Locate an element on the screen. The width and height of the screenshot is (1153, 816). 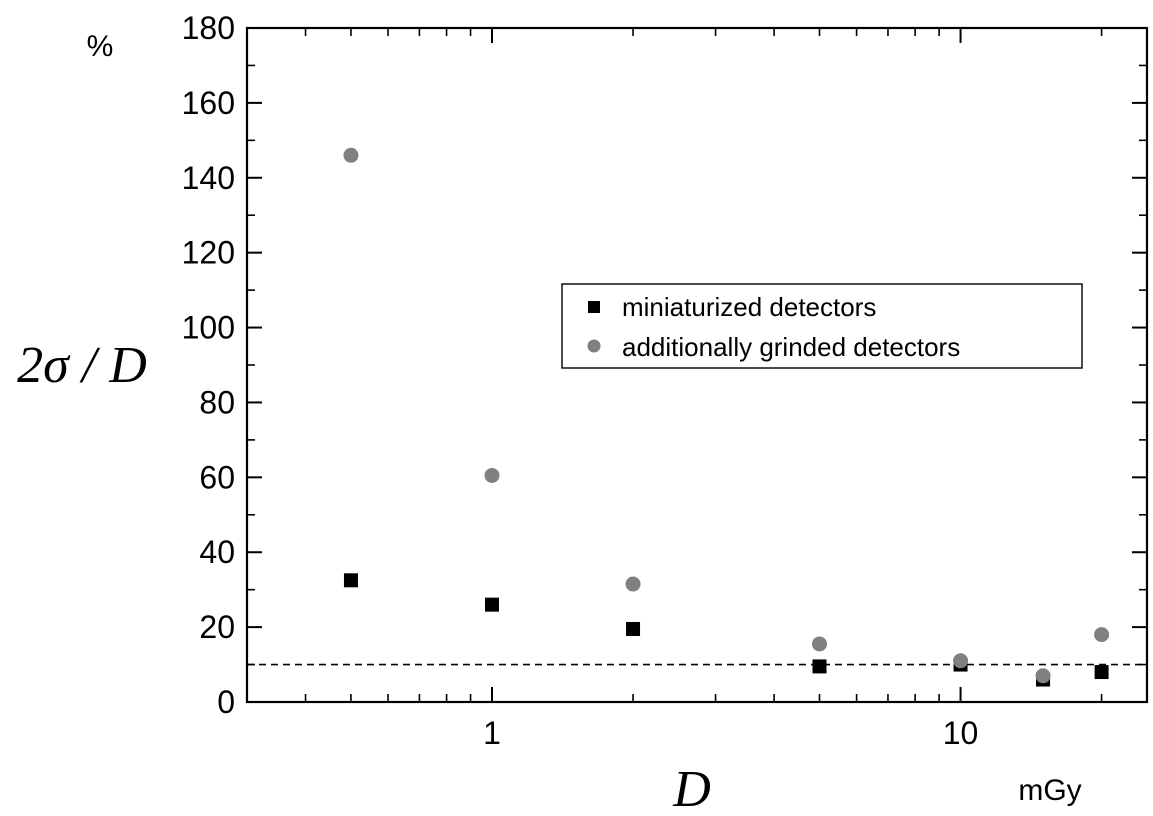
x-tick-labels: 1 10 is located at coordinates (730, 733).